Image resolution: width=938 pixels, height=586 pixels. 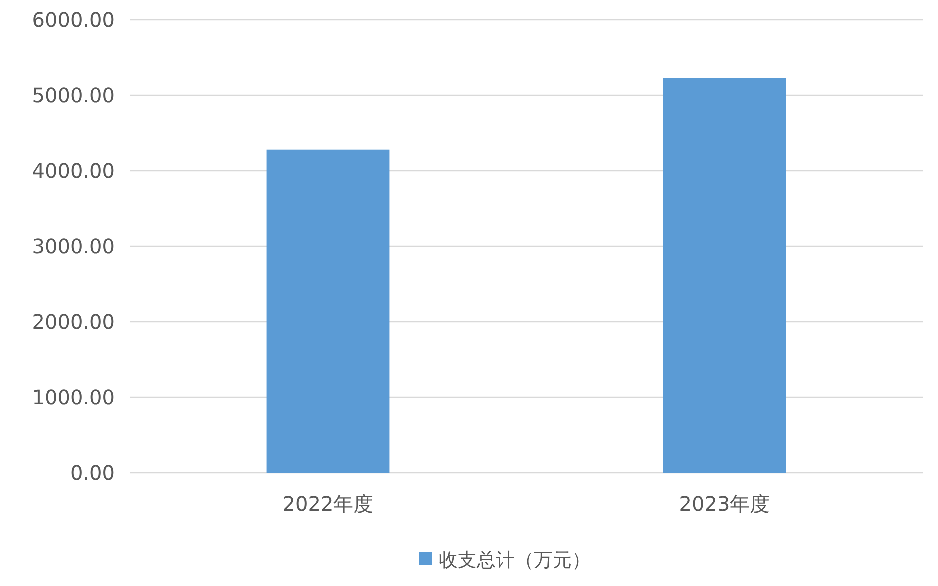 What do you see at coordinates (73, 398) in the screenshot?
I see `y-tick-label: 1000.00` at bounding box center [73, 398].